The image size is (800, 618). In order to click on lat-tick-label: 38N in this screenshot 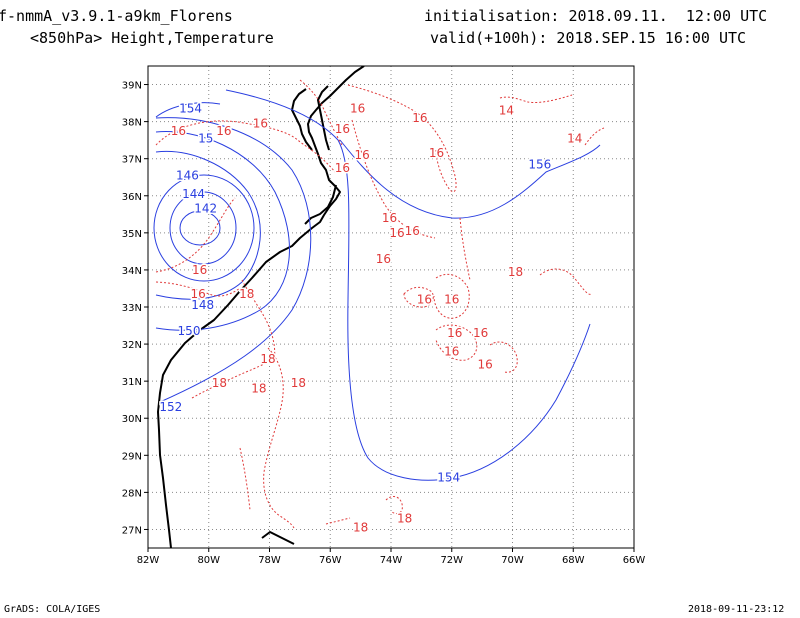, I will do `click(132, 123)`.